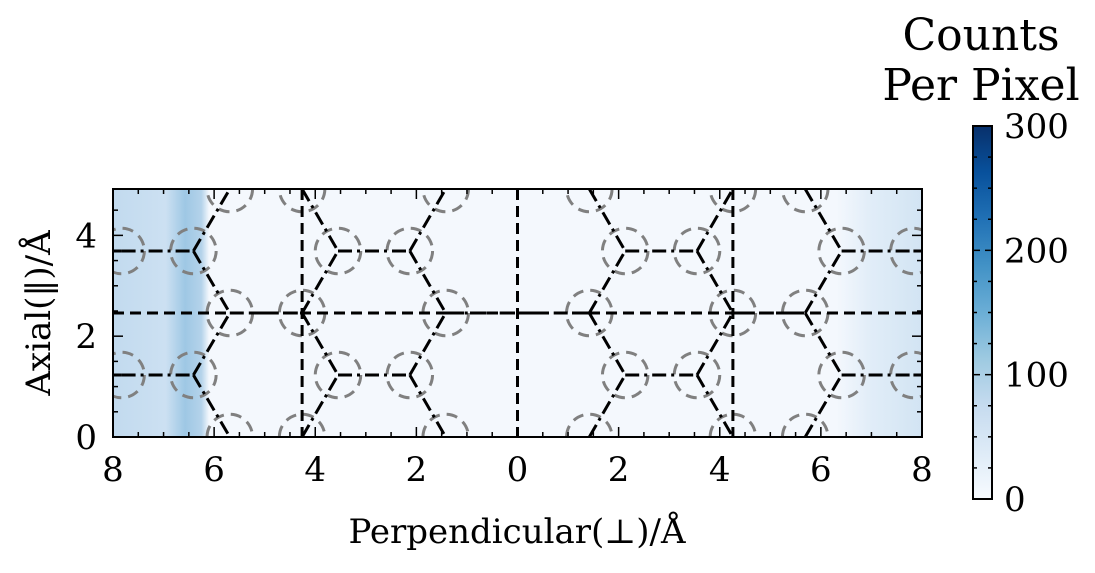 The width and height of the screenshot is (1095, 573). What do you see at coordinates (1036, 127) in the screenshot?
I see `colorbar-tick-label: 300` at bounding box center [1036, 127].